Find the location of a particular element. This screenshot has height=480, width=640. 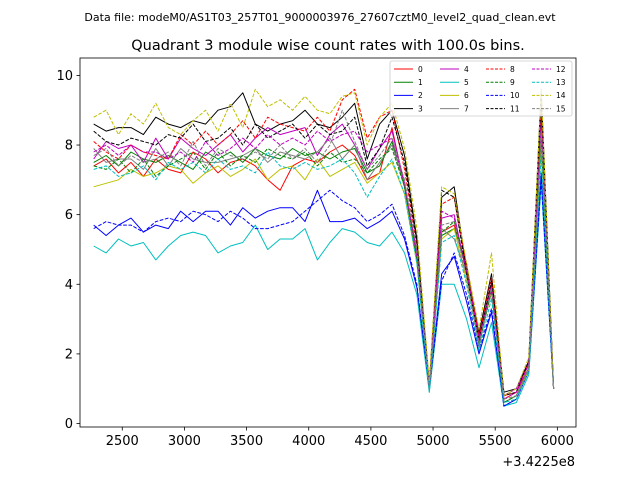

legend-label-13: 13 is located at coordinates (561, 82).